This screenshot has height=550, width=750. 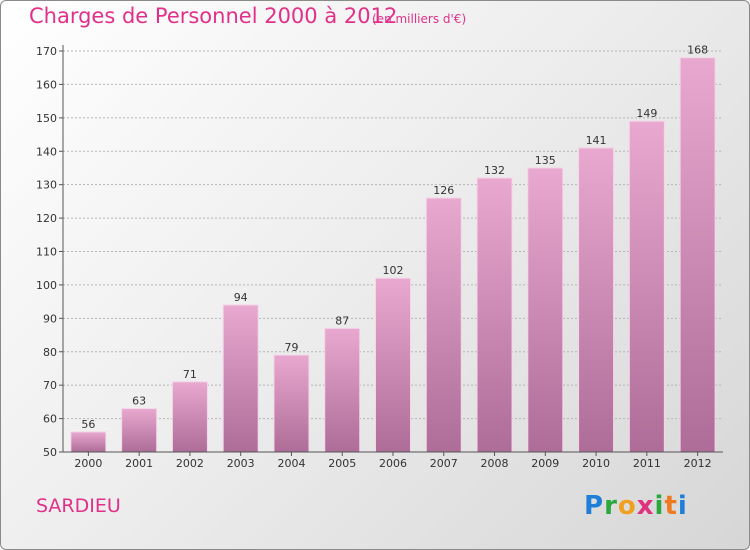 I want to click on bar-2002, so click(x=189, y=417).